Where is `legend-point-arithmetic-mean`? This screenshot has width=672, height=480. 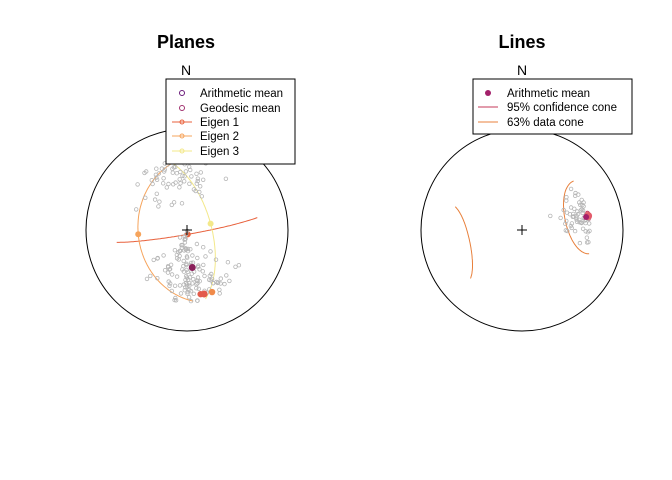 legend-point-arithmetic-mean is located at coordinates (182, 93).